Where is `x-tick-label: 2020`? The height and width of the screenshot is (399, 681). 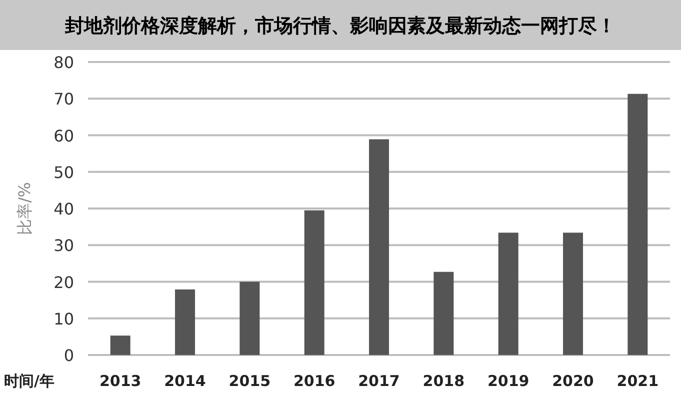 x-tick-label: 2020 is located at coordinates (573, 381).